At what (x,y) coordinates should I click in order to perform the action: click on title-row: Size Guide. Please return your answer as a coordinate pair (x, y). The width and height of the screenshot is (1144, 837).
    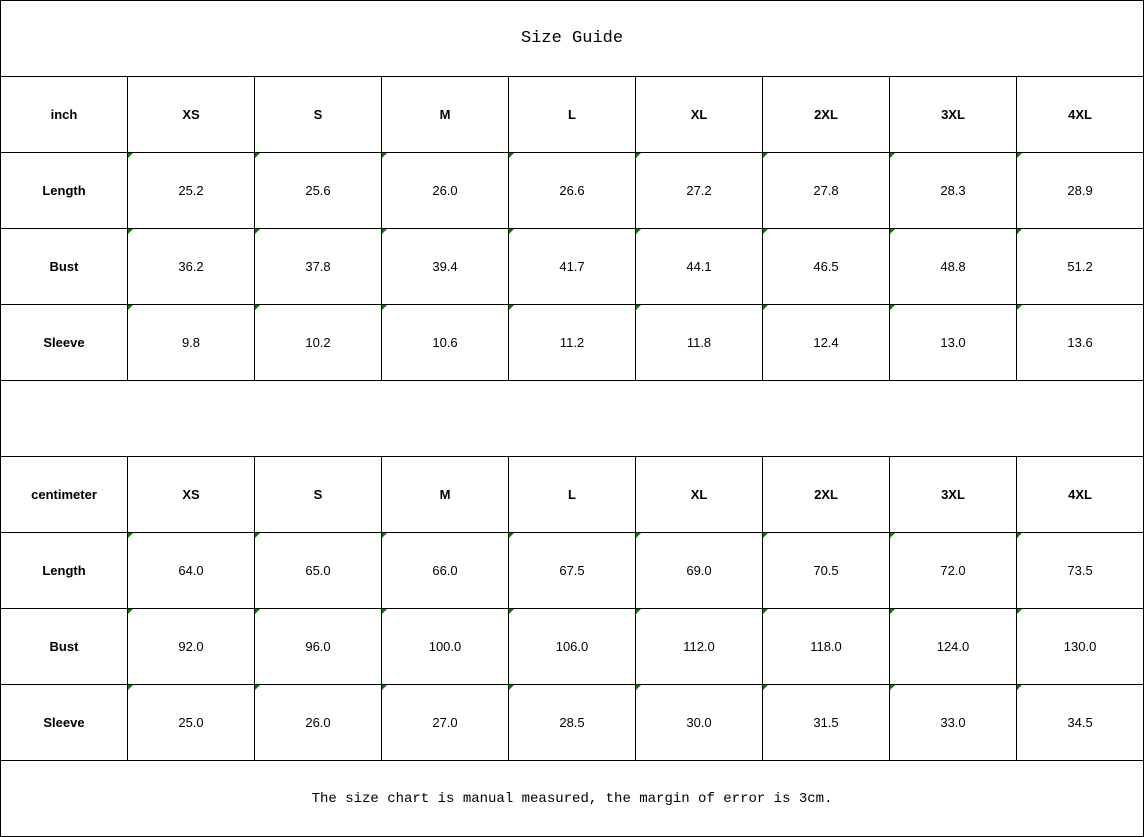
    Looking at the image, I should click on (572, 38).